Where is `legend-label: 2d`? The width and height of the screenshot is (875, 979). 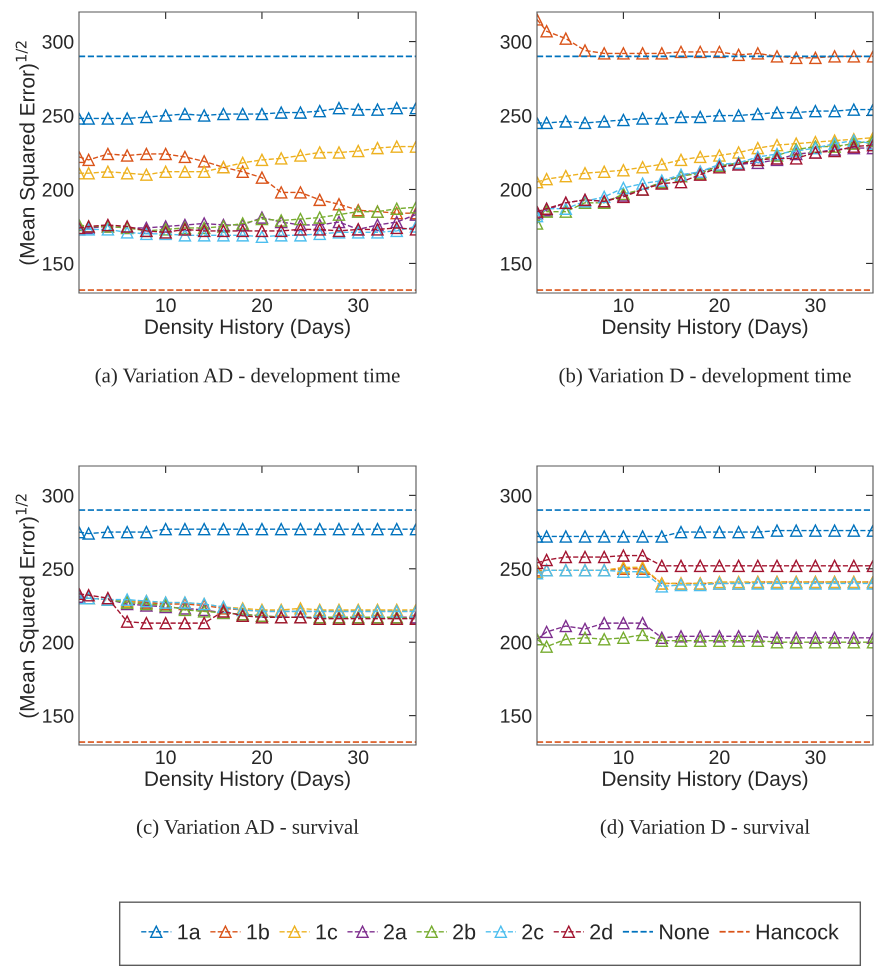
legend-label: 2d is located at coordinates (601, 932).